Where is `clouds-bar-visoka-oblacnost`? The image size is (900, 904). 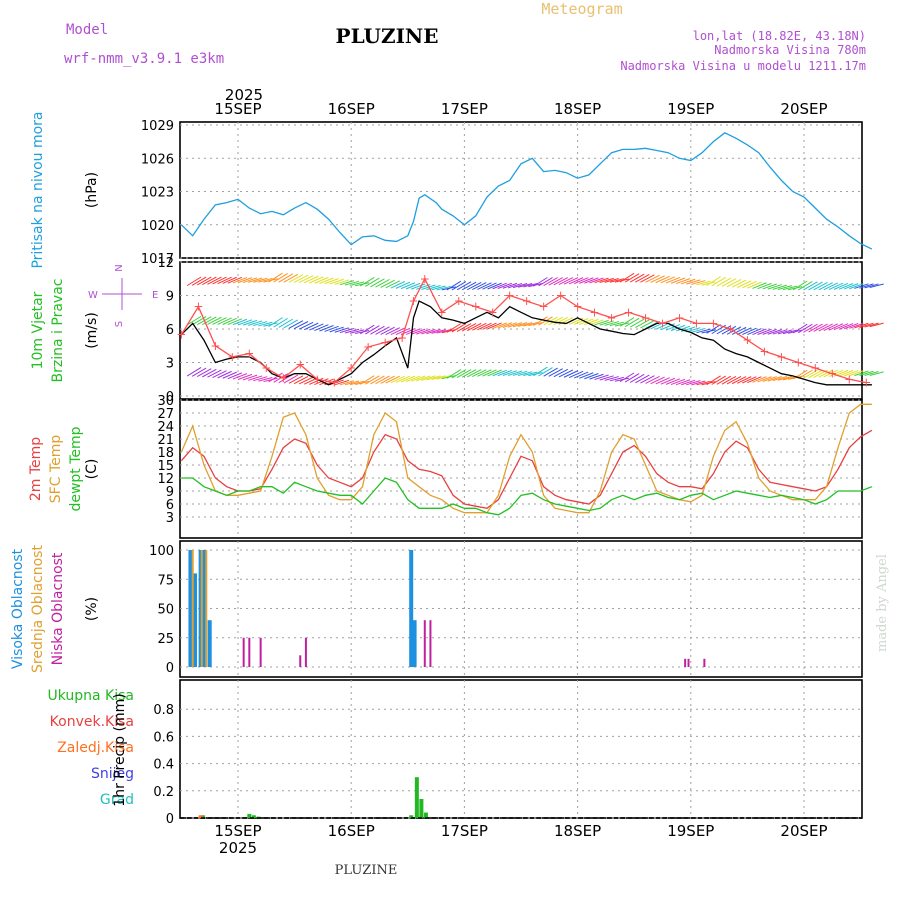
clouds-bar-visoka-oblacnost is located at coordinates (194, 620).